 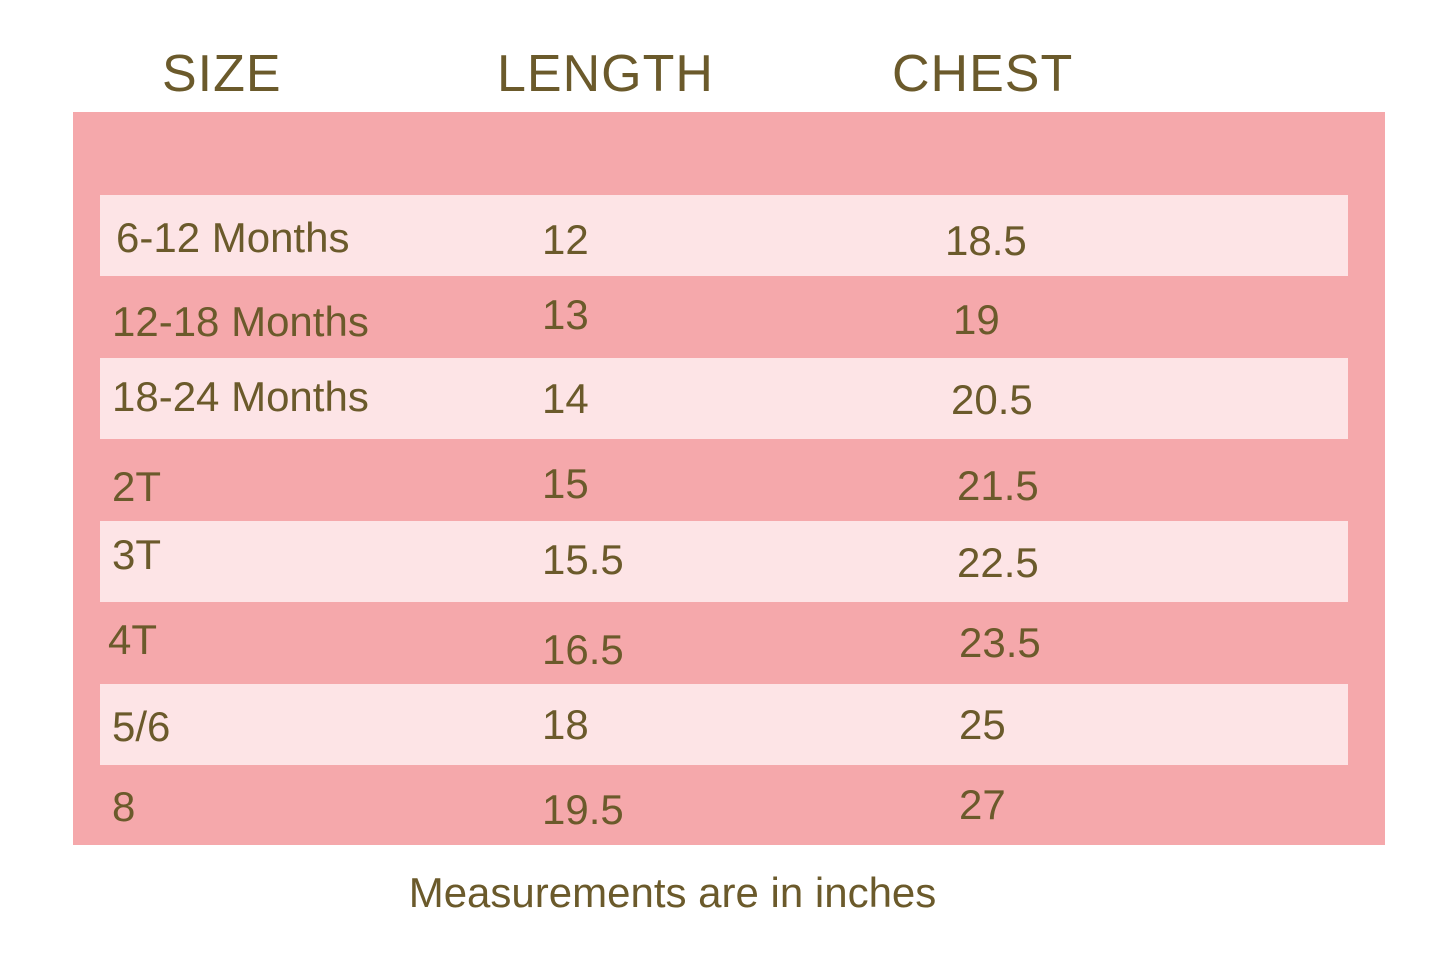 What do you see at coordinates (983, 74) in the screenshot?
I see `column-header: CHEST` at bounding box center [983, 74].